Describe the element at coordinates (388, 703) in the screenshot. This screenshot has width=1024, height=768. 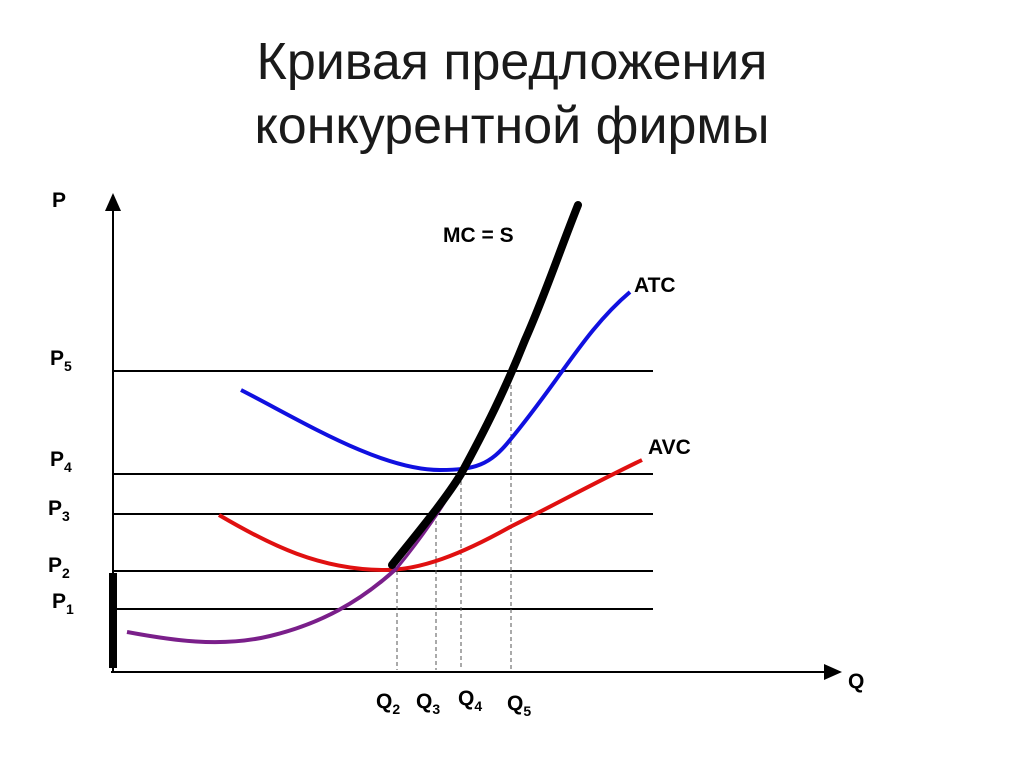
I see `quantity-label-q2: Q2` at that location.